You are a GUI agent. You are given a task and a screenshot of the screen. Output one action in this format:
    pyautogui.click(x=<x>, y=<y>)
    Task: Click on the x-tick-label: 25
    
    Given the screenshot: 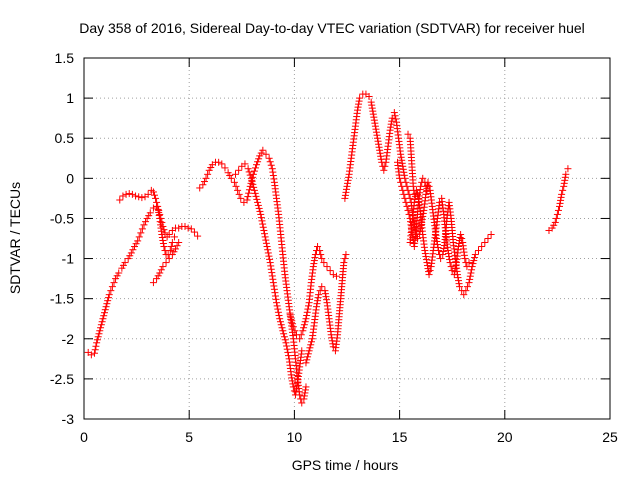 What is the action you would take?
    pyautogui.click(x=610, y=437)
    